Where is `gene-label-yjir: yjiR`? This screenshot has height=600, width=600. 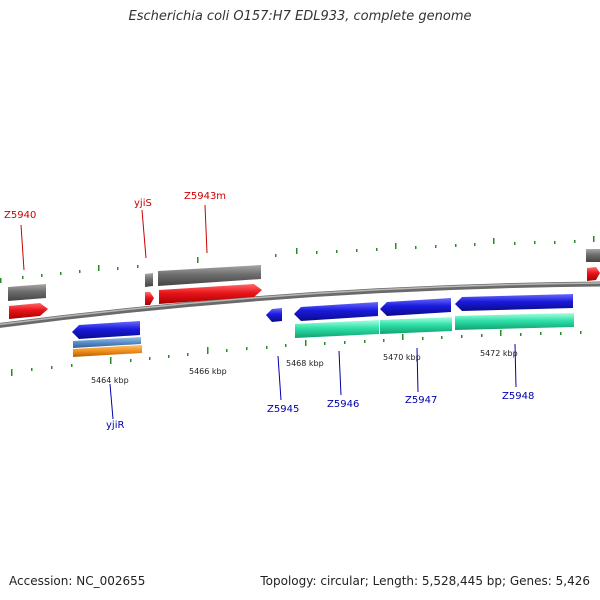
gene-label-yjir: yjiR is located at coordinates (115, 425).